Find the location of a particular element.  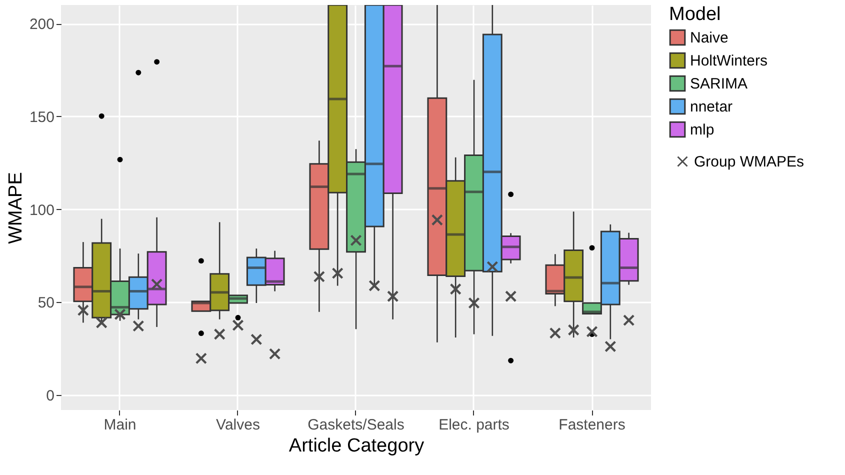

y-tick-label: 100 is located at coordinates (41, 210).